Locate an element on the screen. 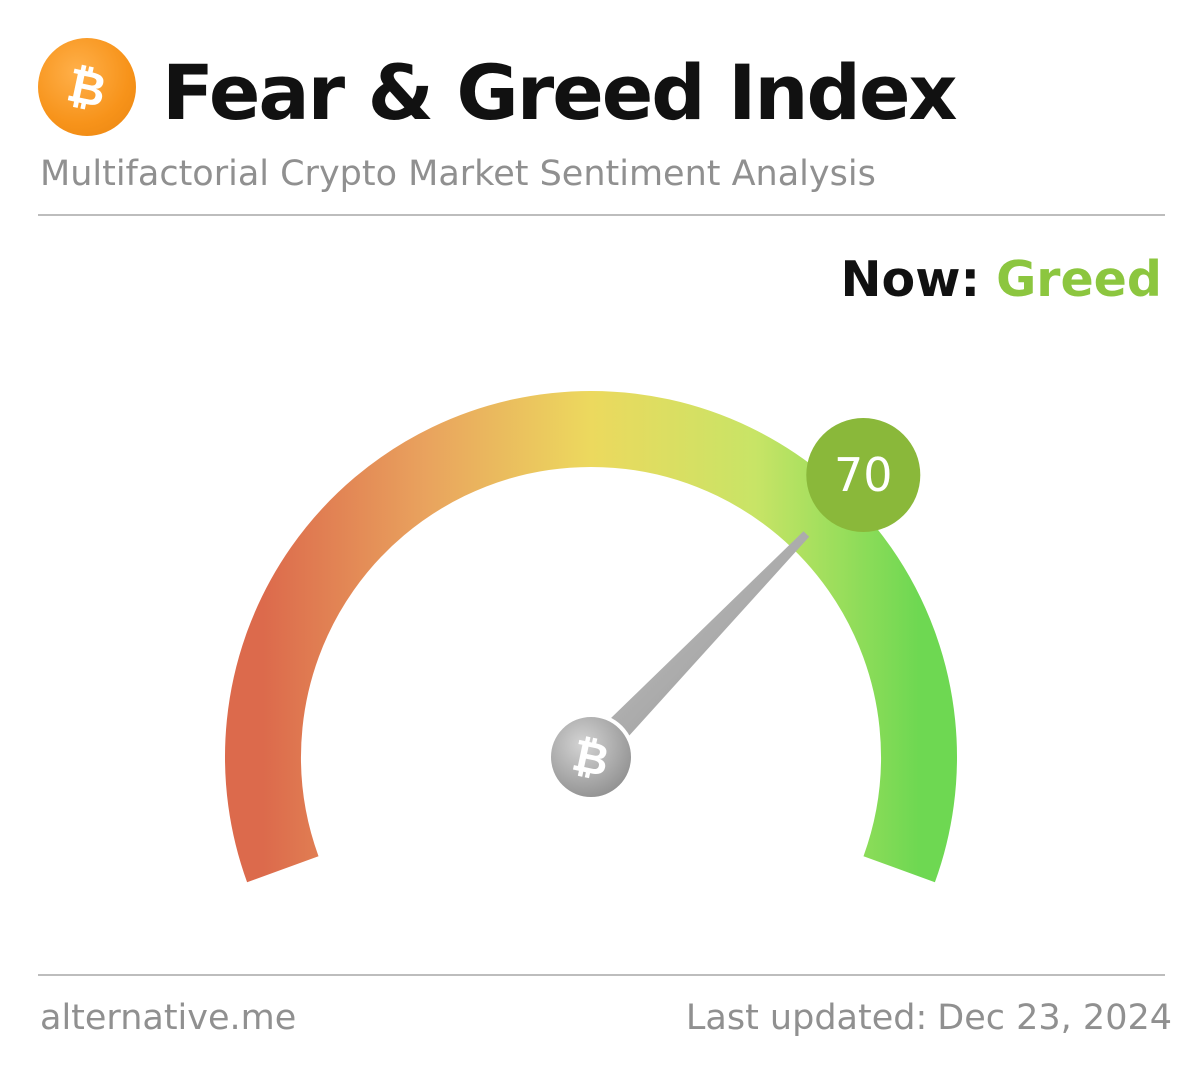 This screenshot has width=1200, height=1078. value-badge-label: 70 is located at coordinates (863, 475).